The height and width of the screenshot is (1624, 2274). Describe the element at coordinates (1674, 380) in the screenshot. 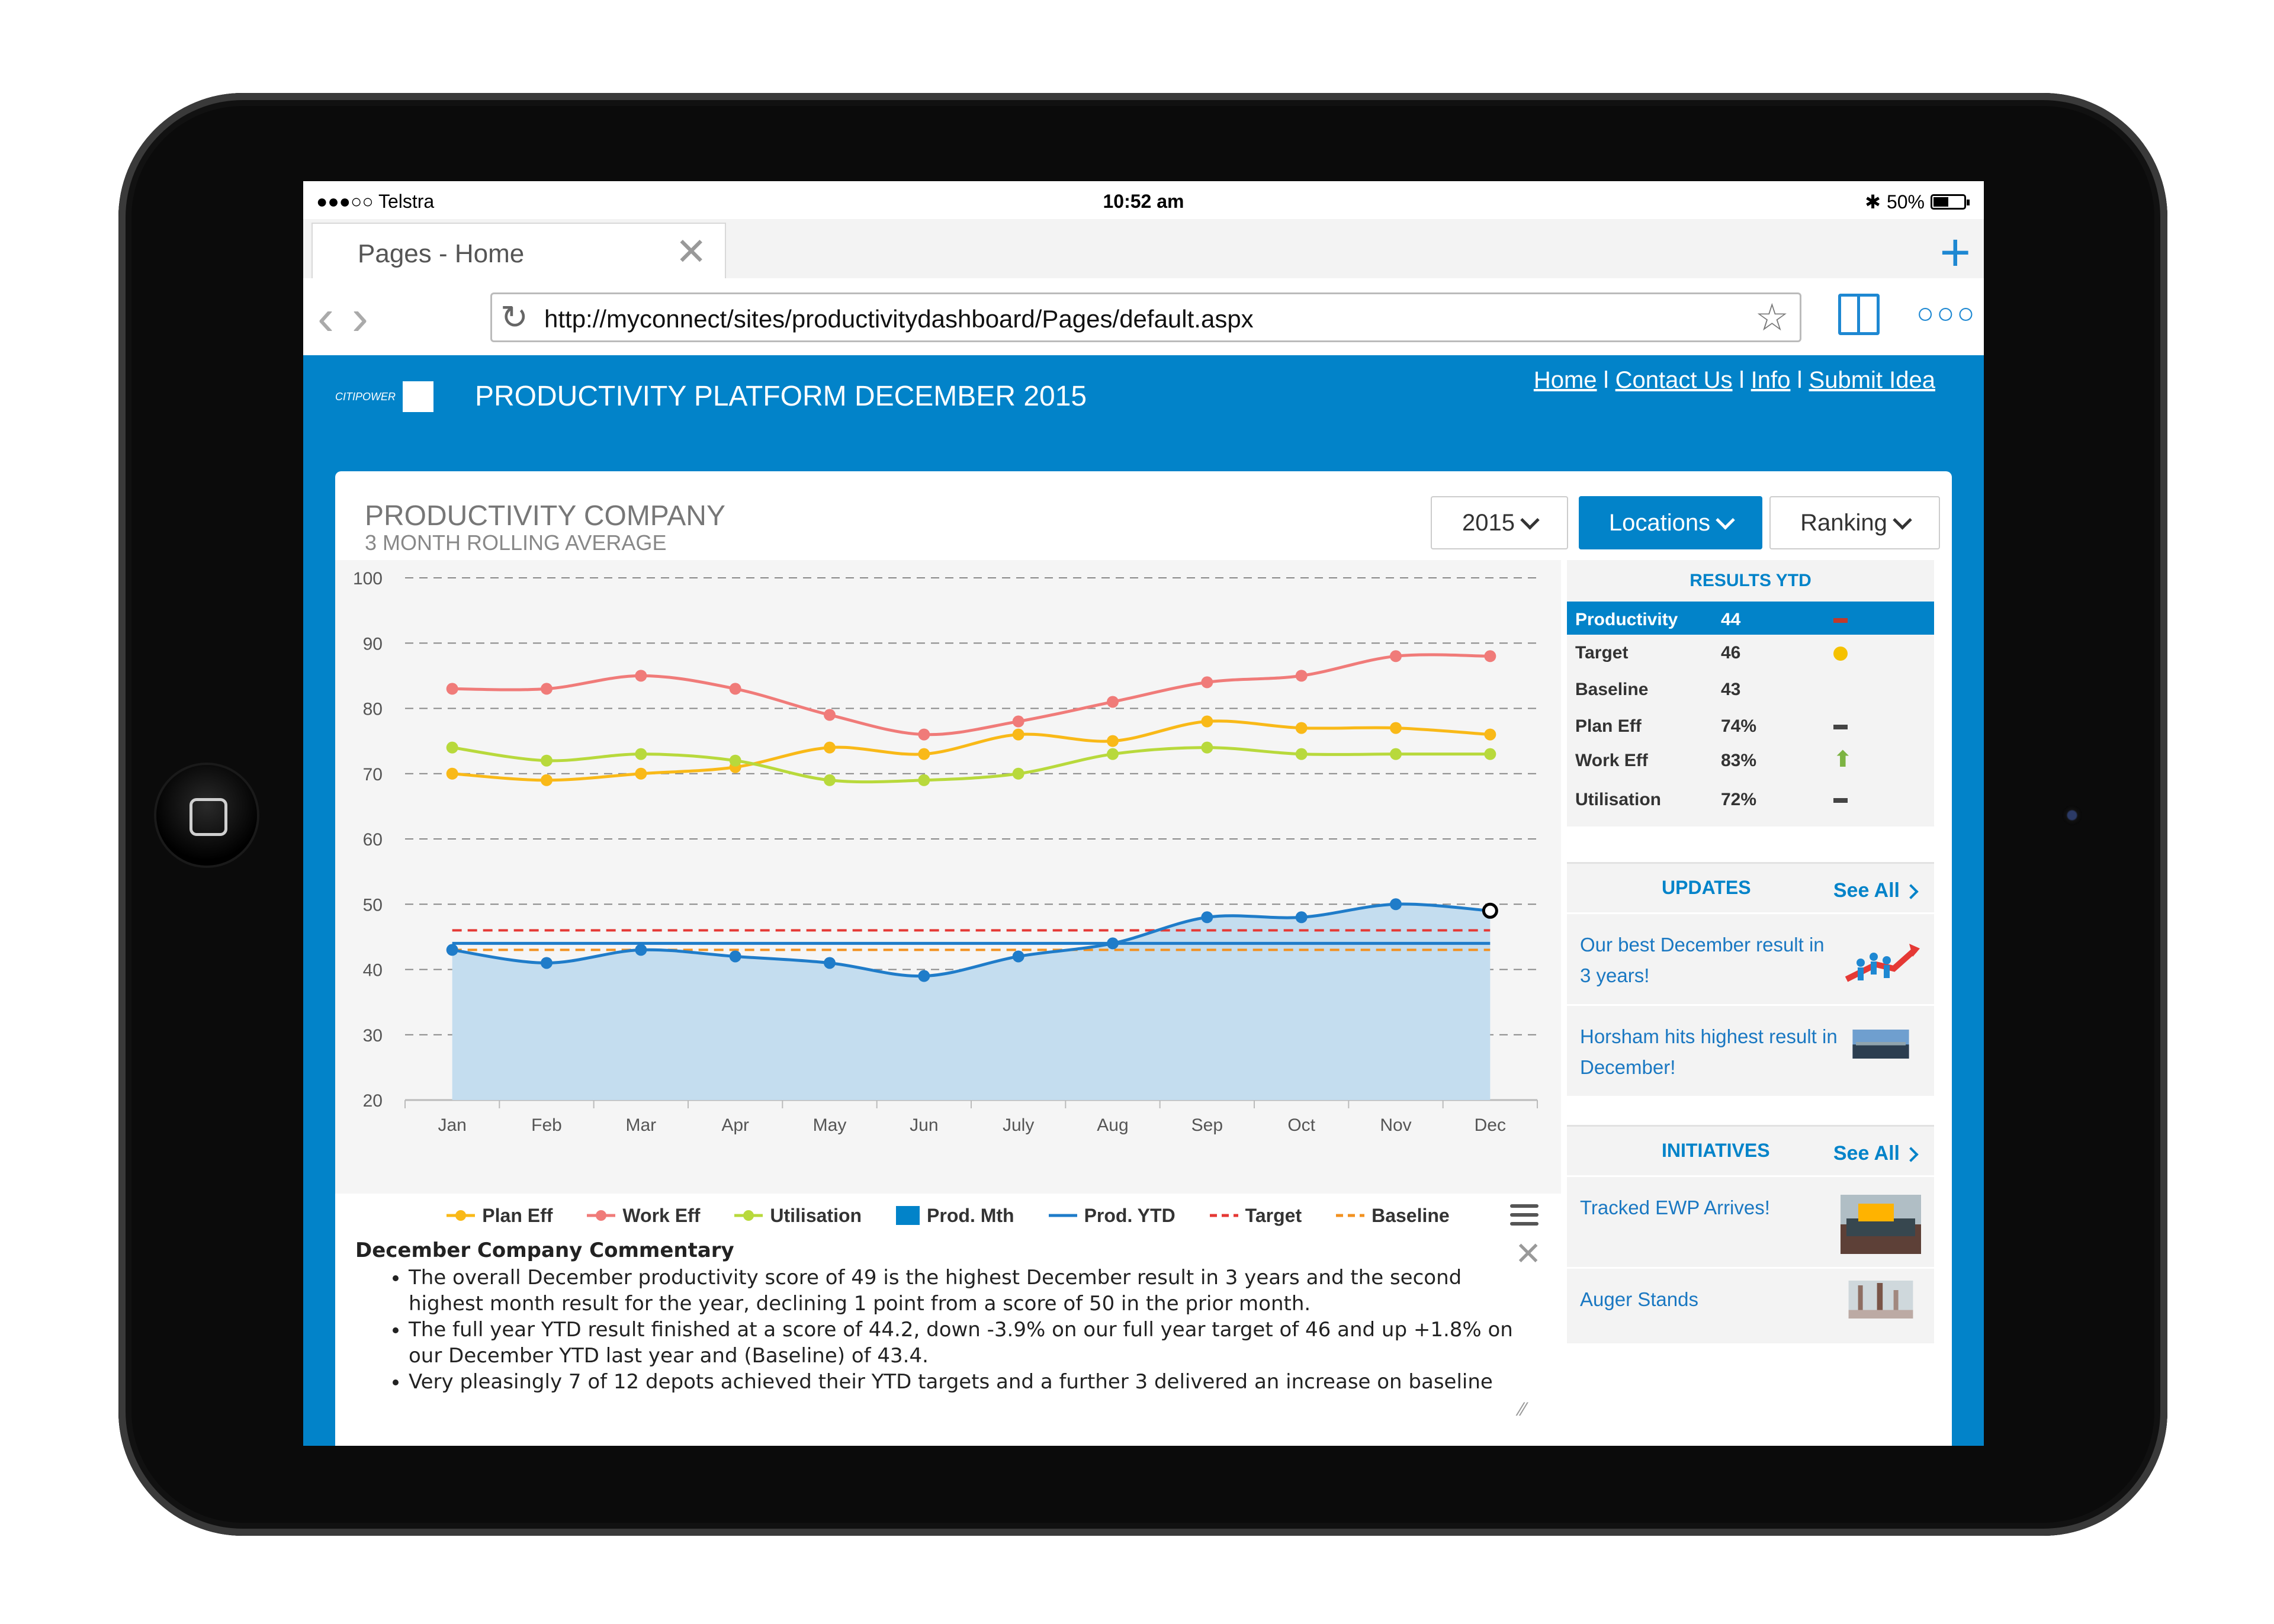

I see `link-contact-us: Contact Us` at that location.